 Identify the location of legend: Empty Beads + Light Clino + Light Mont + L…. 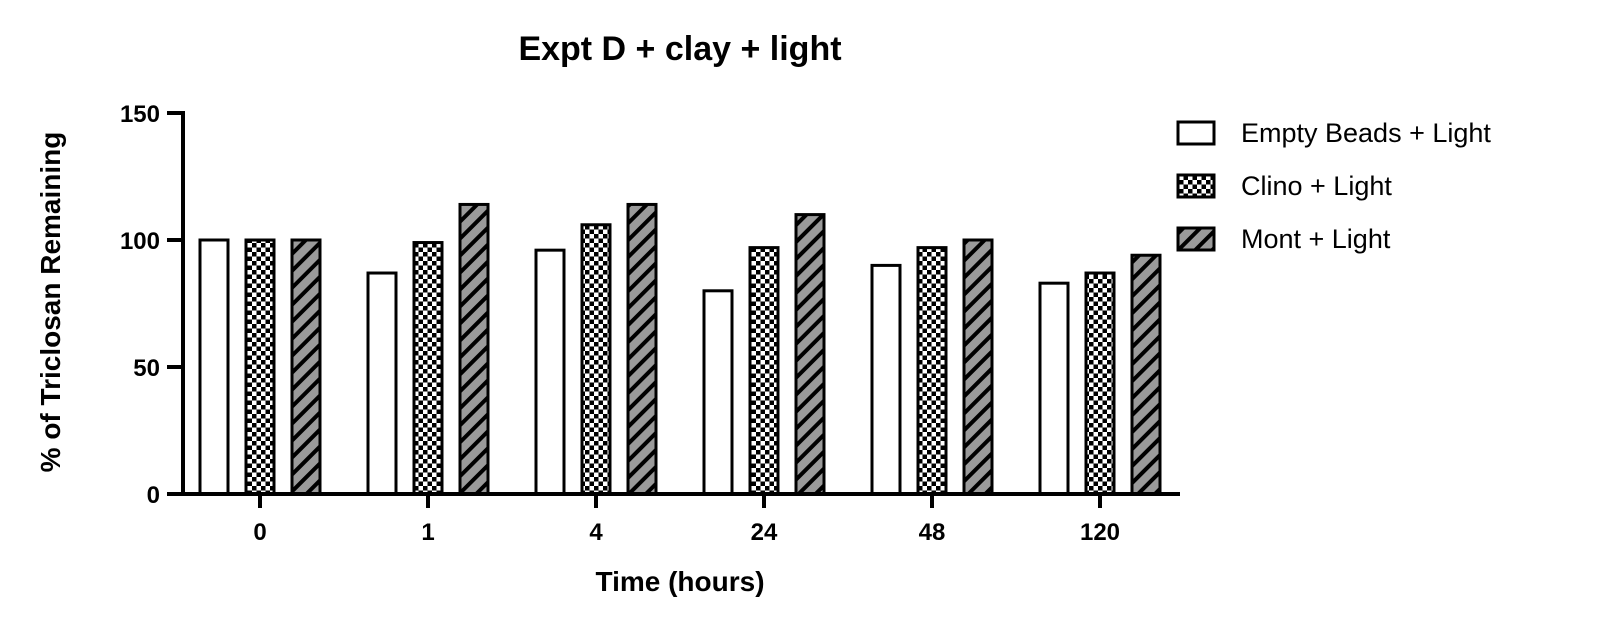
(1333, 186).